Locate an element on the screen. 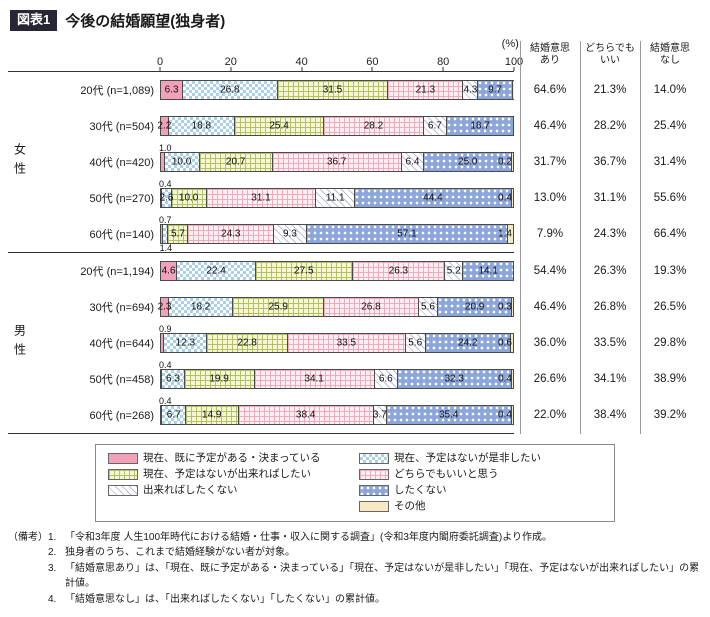 This screenshot has width=710, height=617. segment-value: 1.0 is located at coordinates (165, 148).